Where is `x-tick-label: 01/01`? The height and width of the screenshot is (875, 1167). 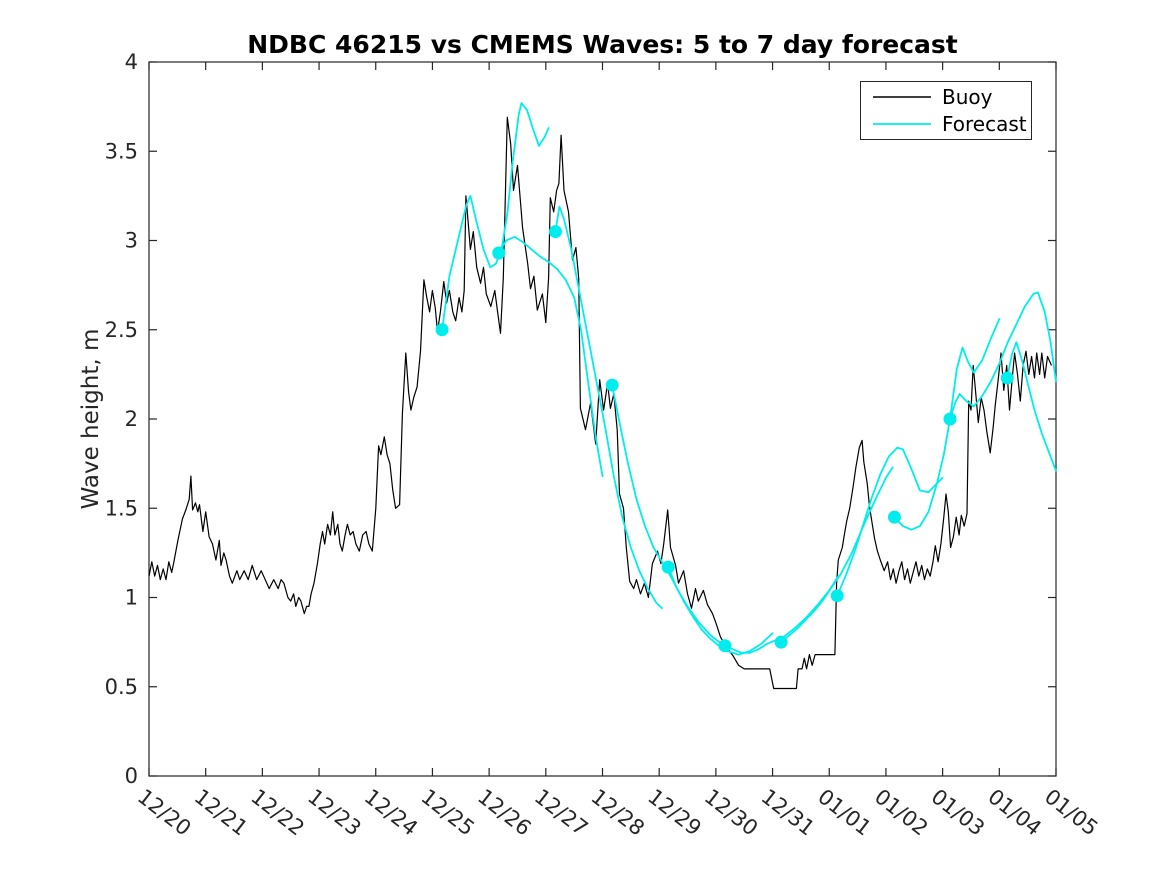
x-tick-label: 01/01 is located at coordinates (844, 812).